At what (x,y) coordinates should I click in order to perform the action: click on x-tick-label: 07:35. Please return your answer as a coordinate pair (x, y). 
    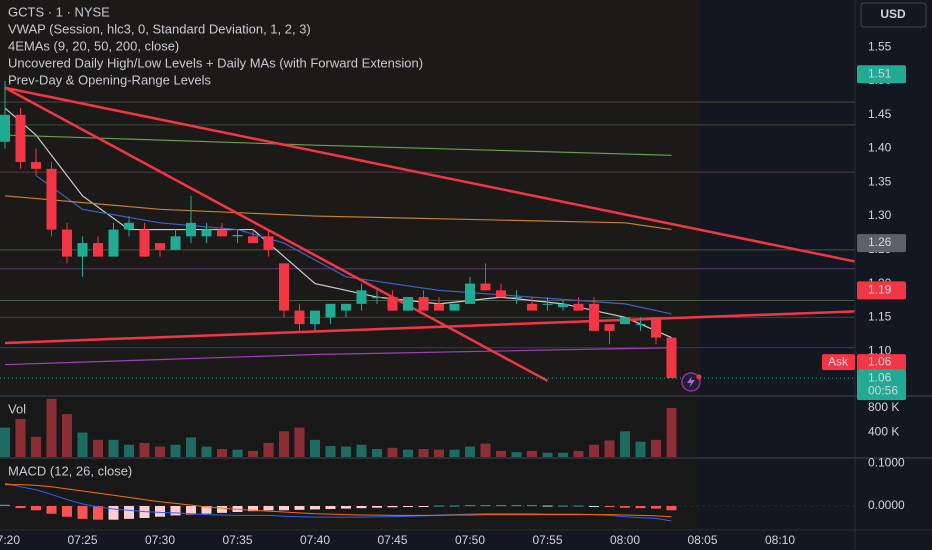
    Looking at the image, I should click on (237, 540).